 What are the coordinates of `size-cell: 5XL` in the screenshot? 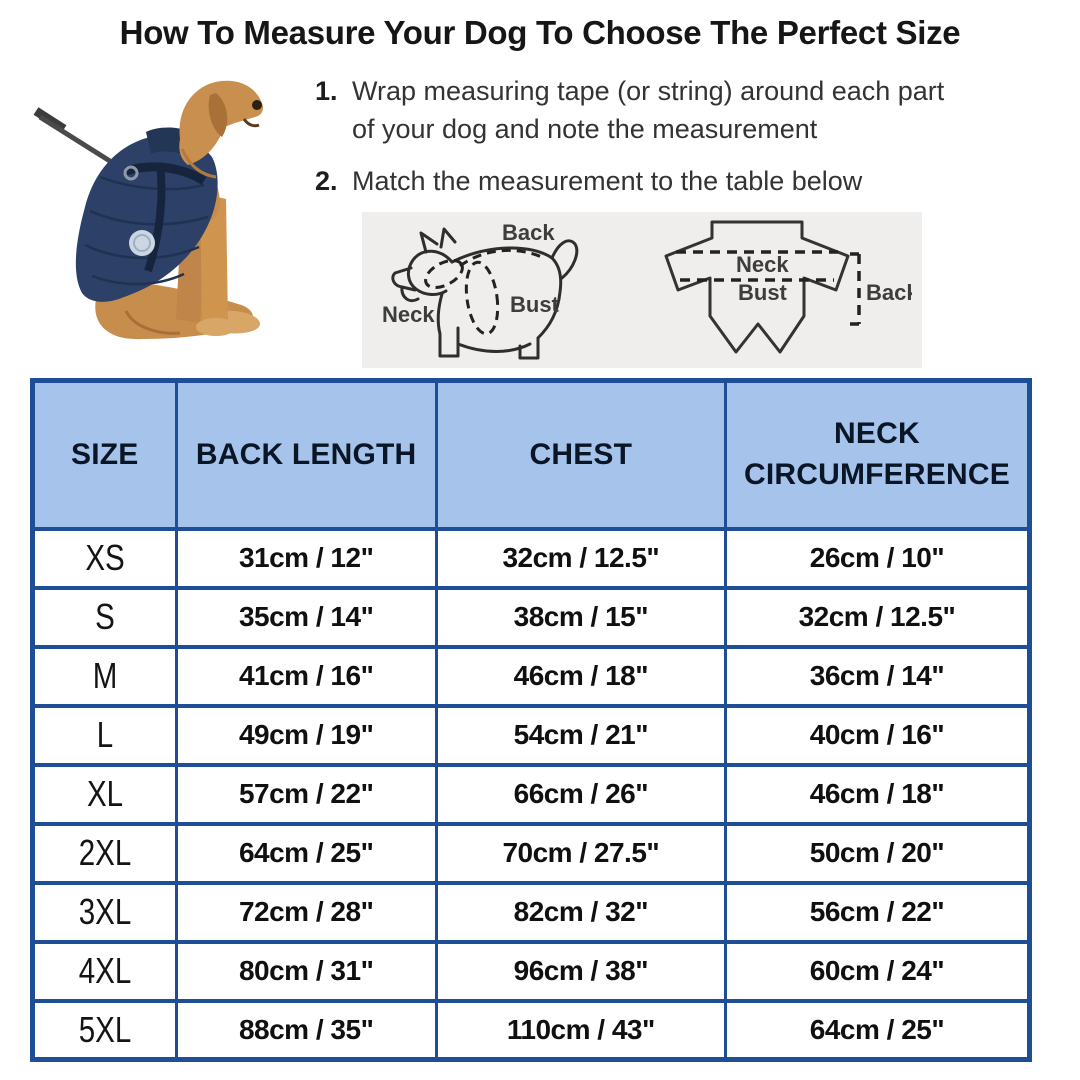 It's located at (104, 1030).